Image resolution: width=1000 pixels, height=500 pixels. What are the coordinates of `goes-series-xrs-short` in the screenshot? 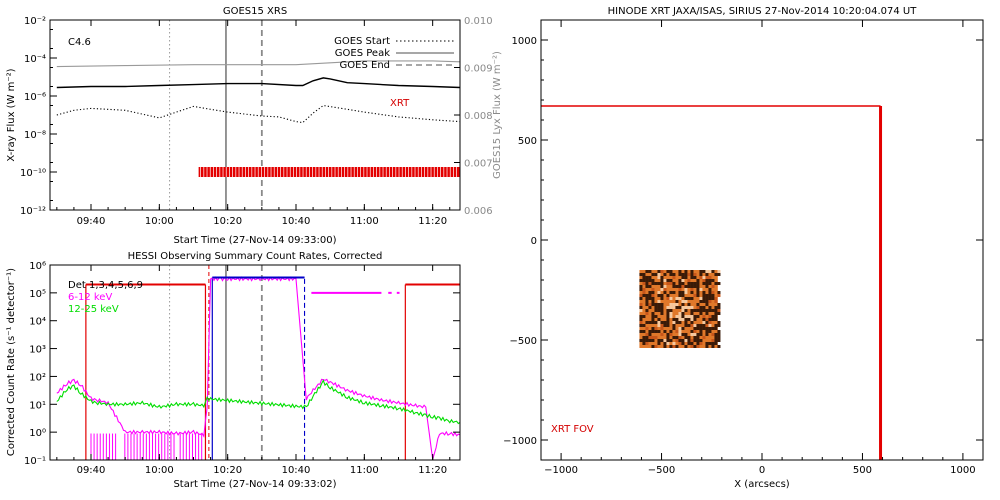 It's located at (258, 114).